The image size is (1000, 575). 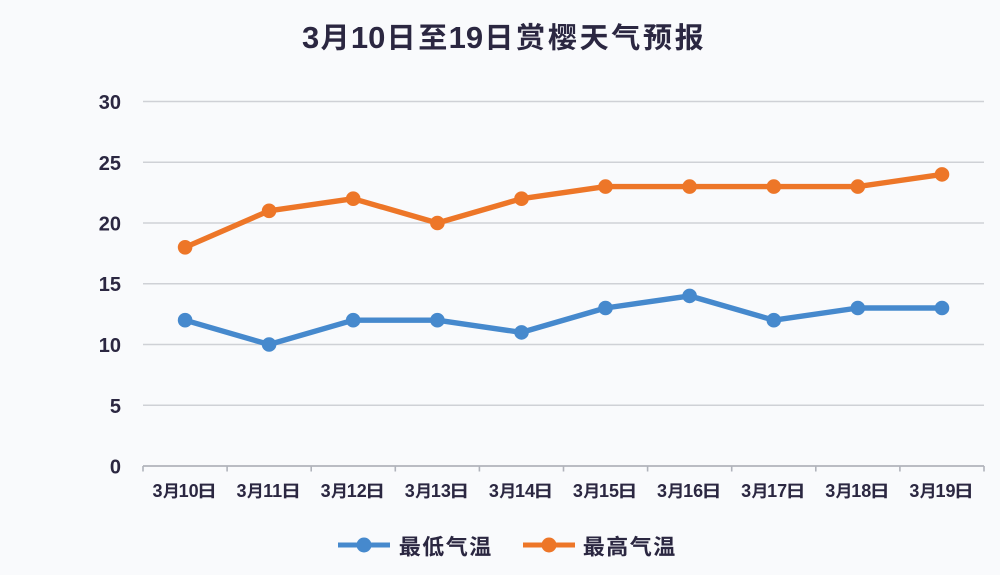 What do you see at coordinates (110, 164) in the screenshot?
I see `svg-text: 25` at bounding box center [110, 164].